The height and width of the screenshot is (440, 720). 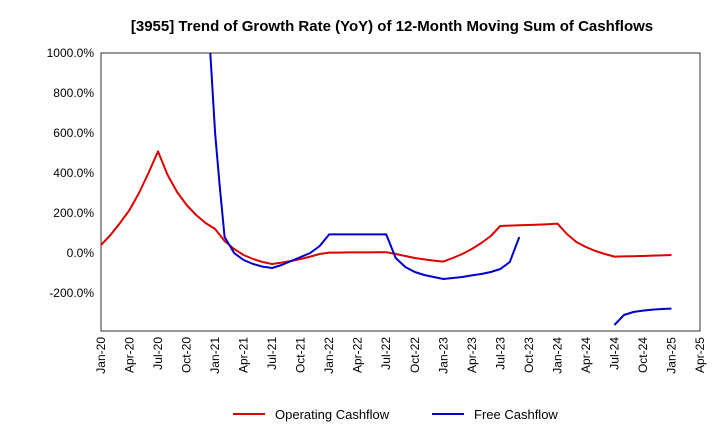 I want to click on x-tick-label: Apr-20, so click(x=130, y=355).